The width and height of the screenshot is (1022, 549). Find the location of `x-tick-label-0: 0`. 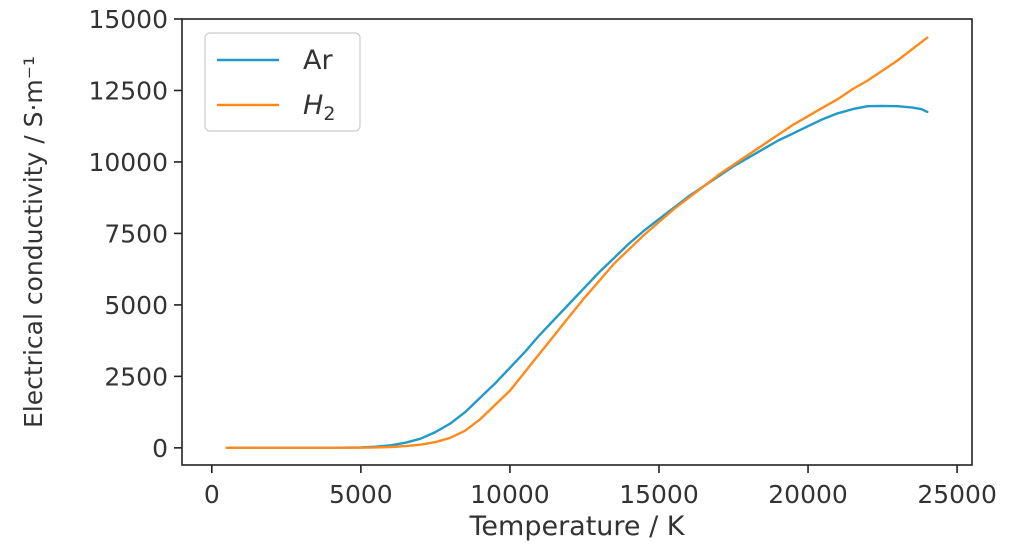

x-tick-label-0: 0 is located at coordinates (212, 494).